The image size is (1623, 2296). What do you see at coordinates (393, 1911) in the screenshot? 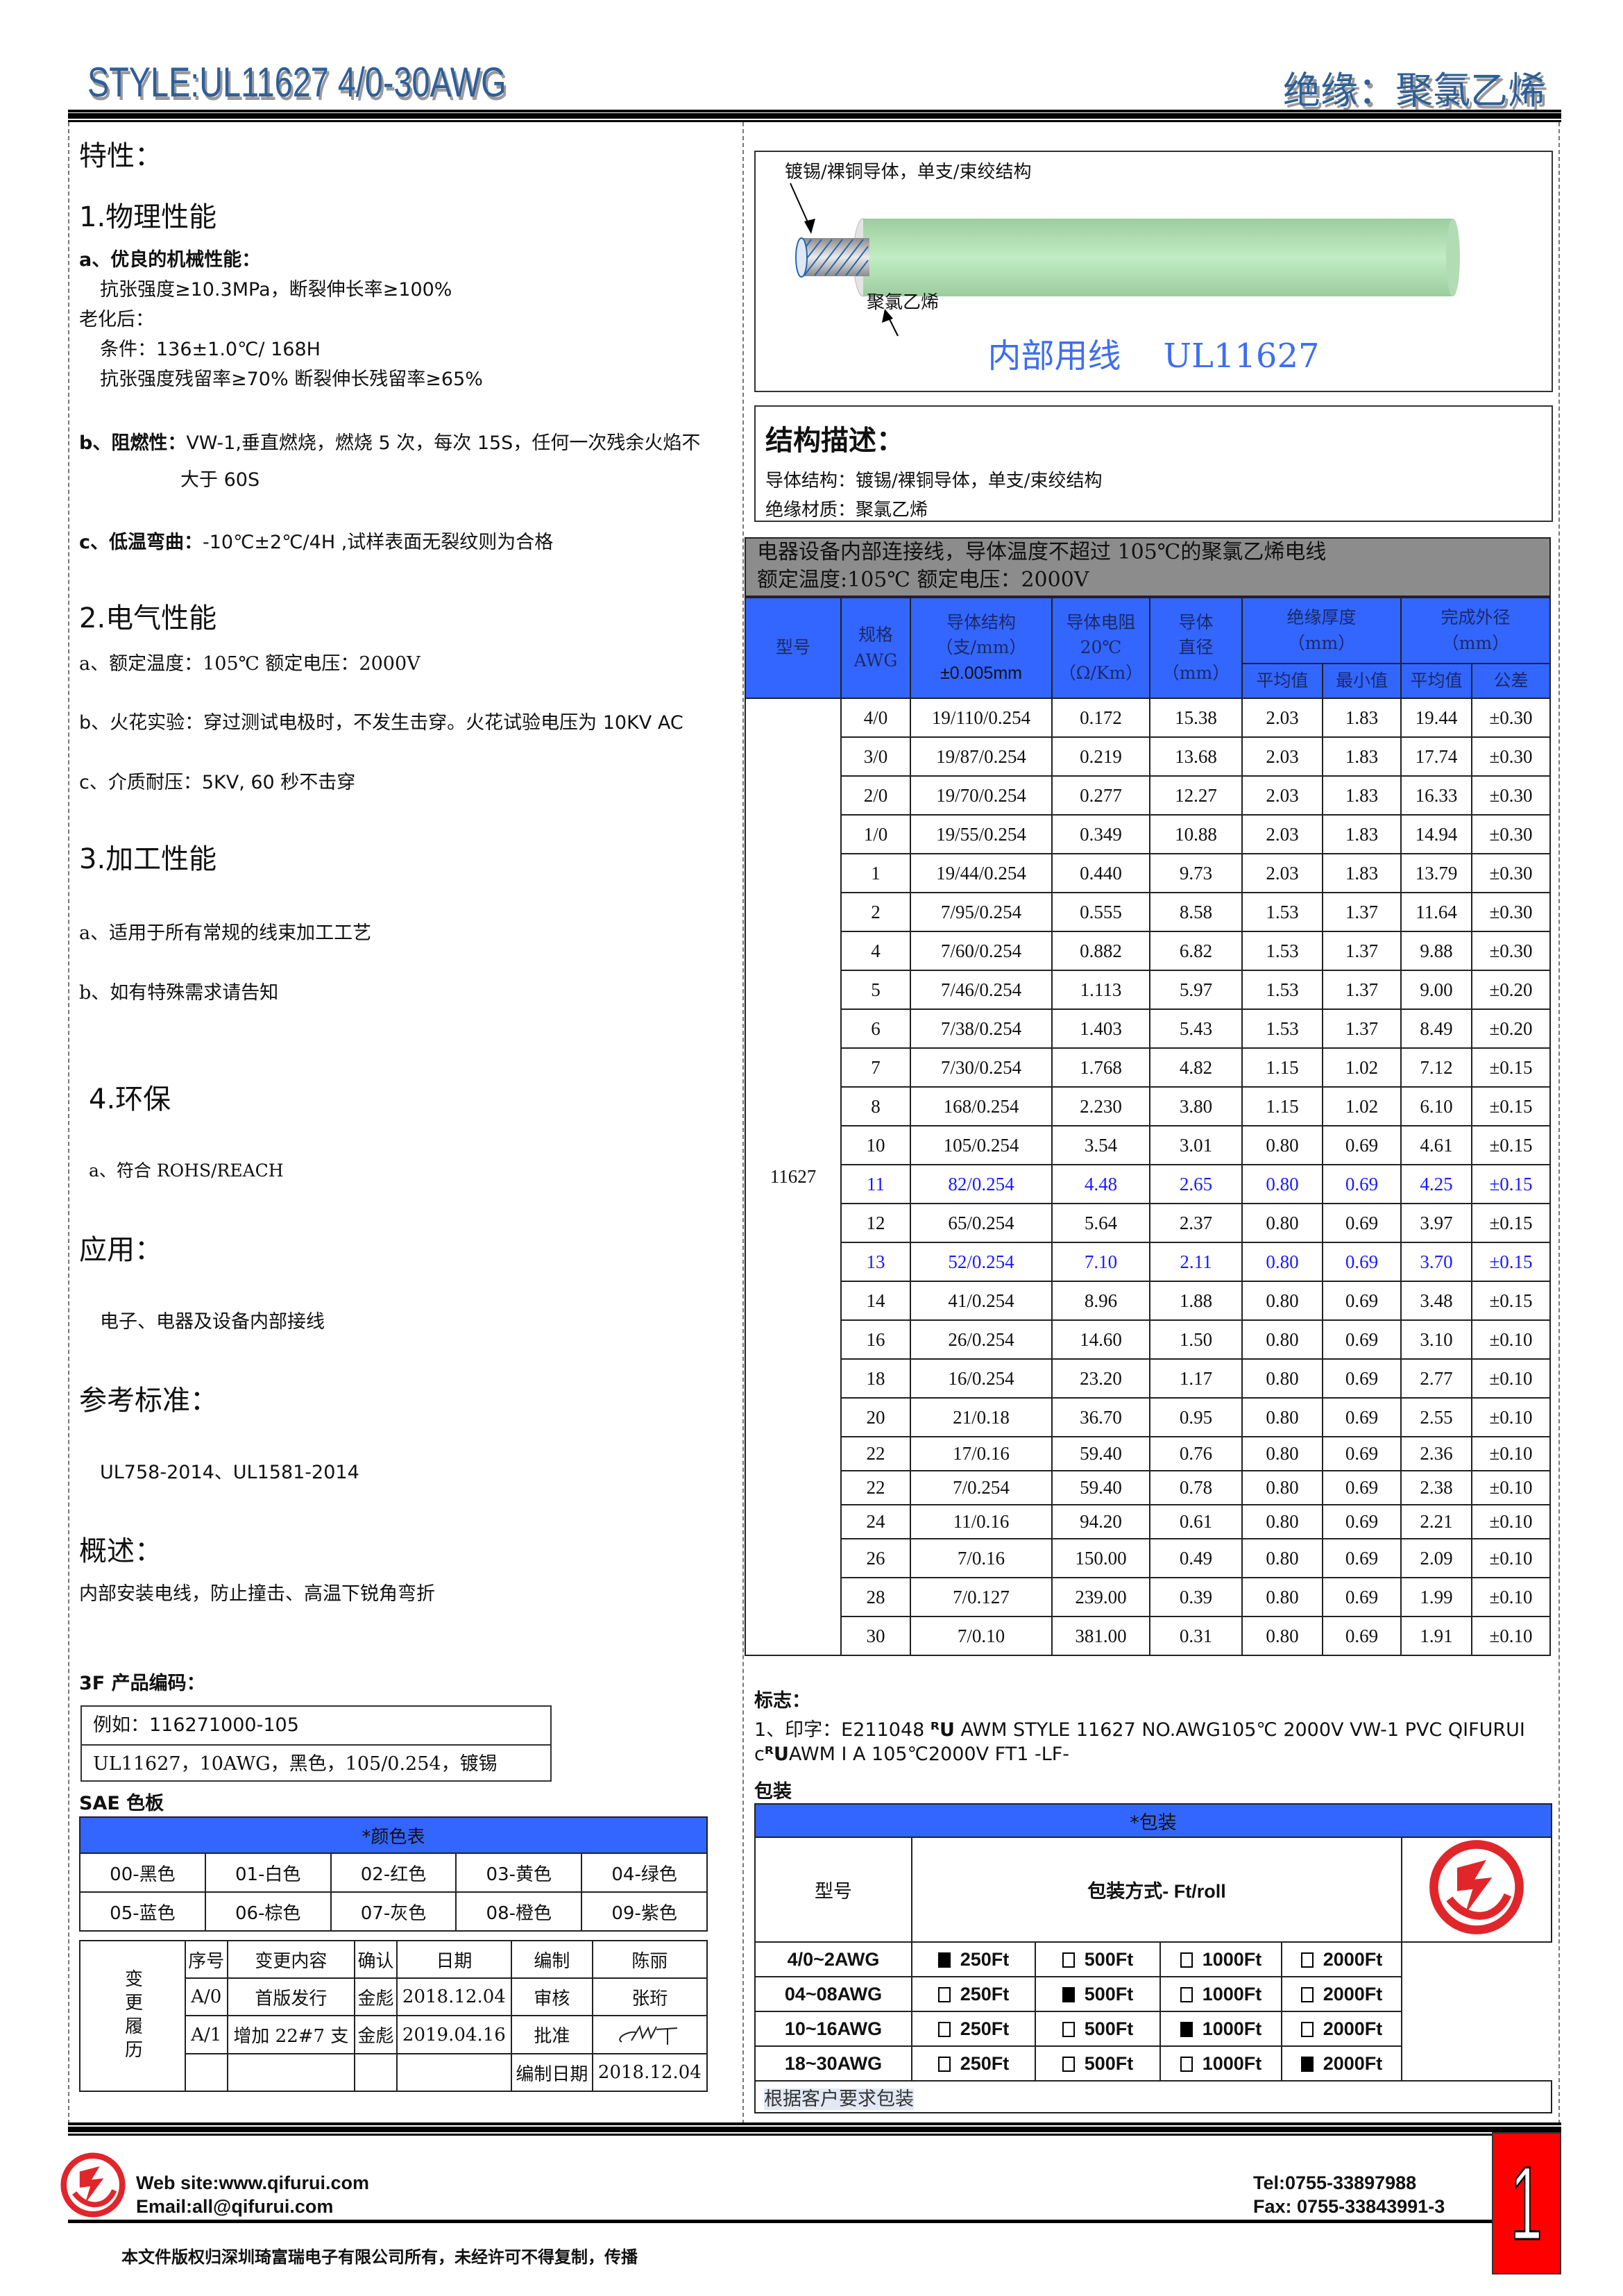
I see `color-cell: 07-灰色` at bounding box center [393, 1911].